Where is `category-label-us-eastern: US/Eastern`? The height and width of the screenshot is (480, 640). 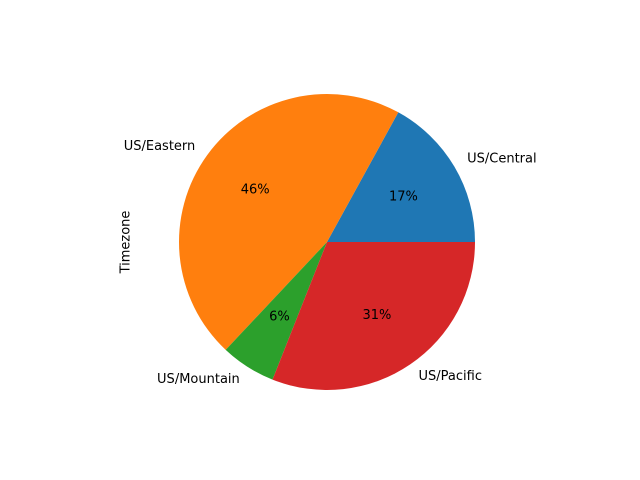 category-label-us-eastern: US/Eastern is located at coordinates (160, 146).